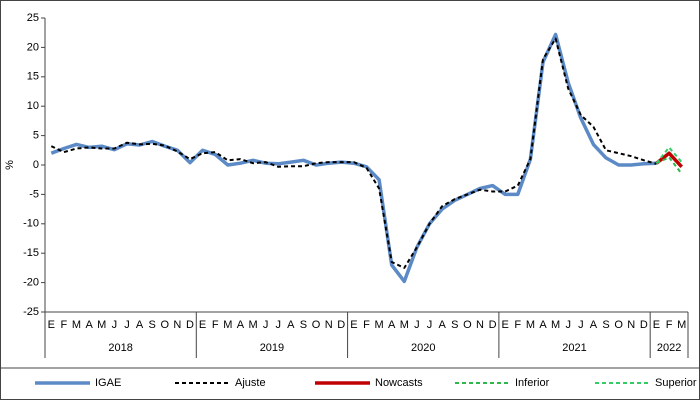 Image resolution: width=700 pixels, height=400 pixels. What do you see at coordinates (36, 136) in the screenshot?
I see `y-tick-label: 5` at bounding box center [36, 136].